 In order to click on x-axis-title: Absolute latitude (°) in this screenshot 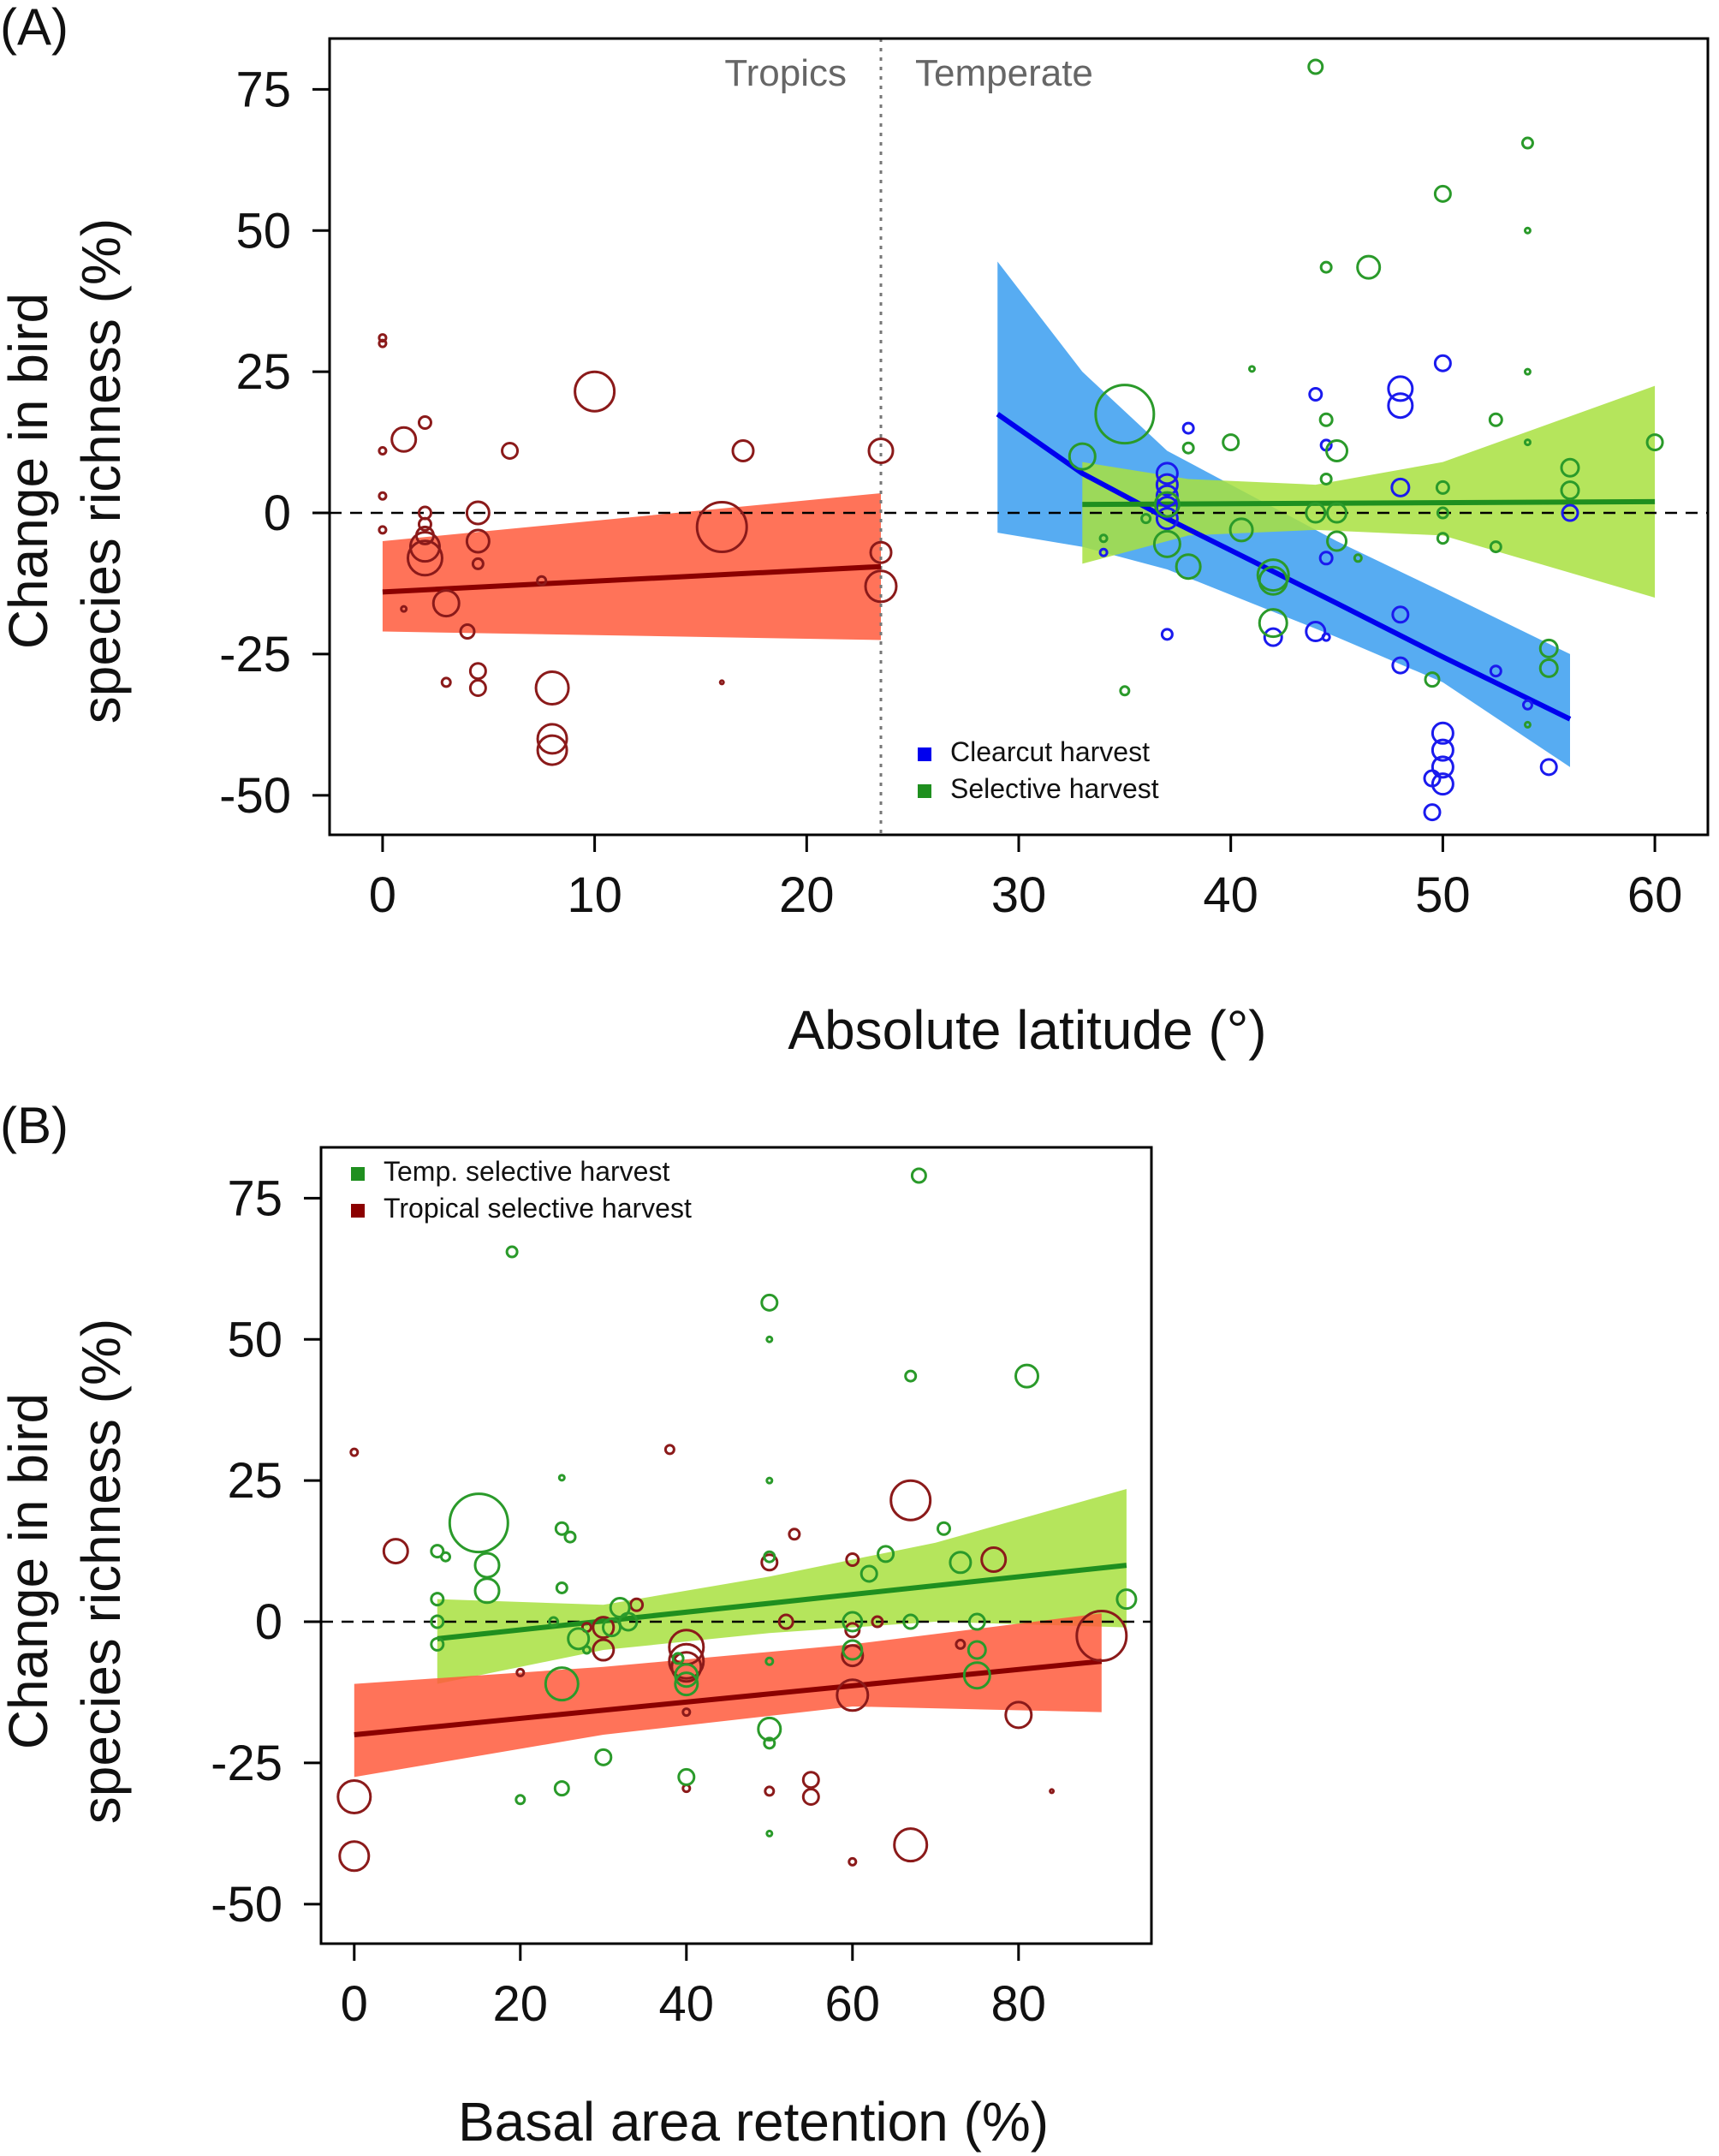, I will do `click(1027, 1030)`.